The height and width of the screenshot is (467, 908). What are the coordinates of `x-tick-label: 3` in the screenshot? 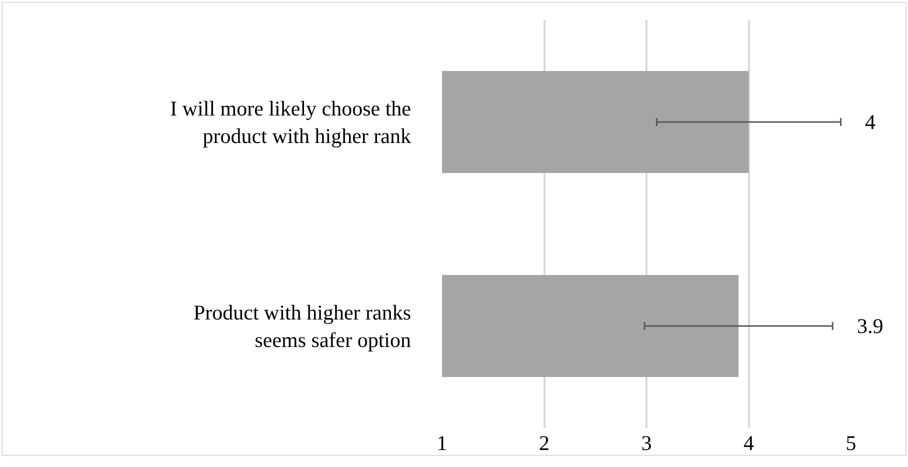 It's located at (646, 443).